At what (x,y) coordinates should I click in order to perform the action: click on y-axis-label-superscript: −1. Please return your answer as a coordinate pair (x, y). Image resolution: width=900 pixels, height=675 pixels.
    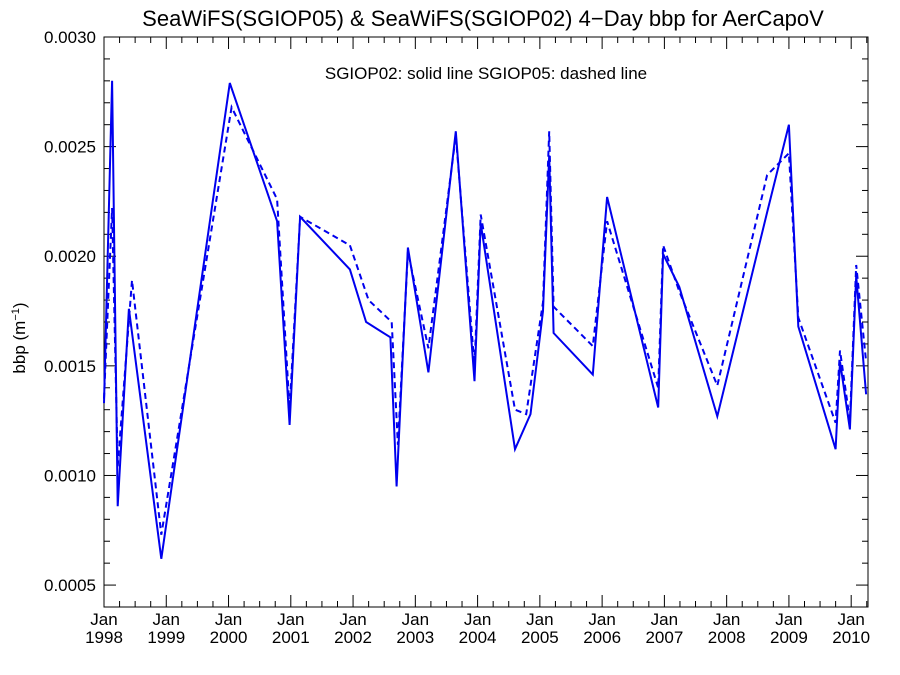
    Looking at the image, I should click on (16, 314).